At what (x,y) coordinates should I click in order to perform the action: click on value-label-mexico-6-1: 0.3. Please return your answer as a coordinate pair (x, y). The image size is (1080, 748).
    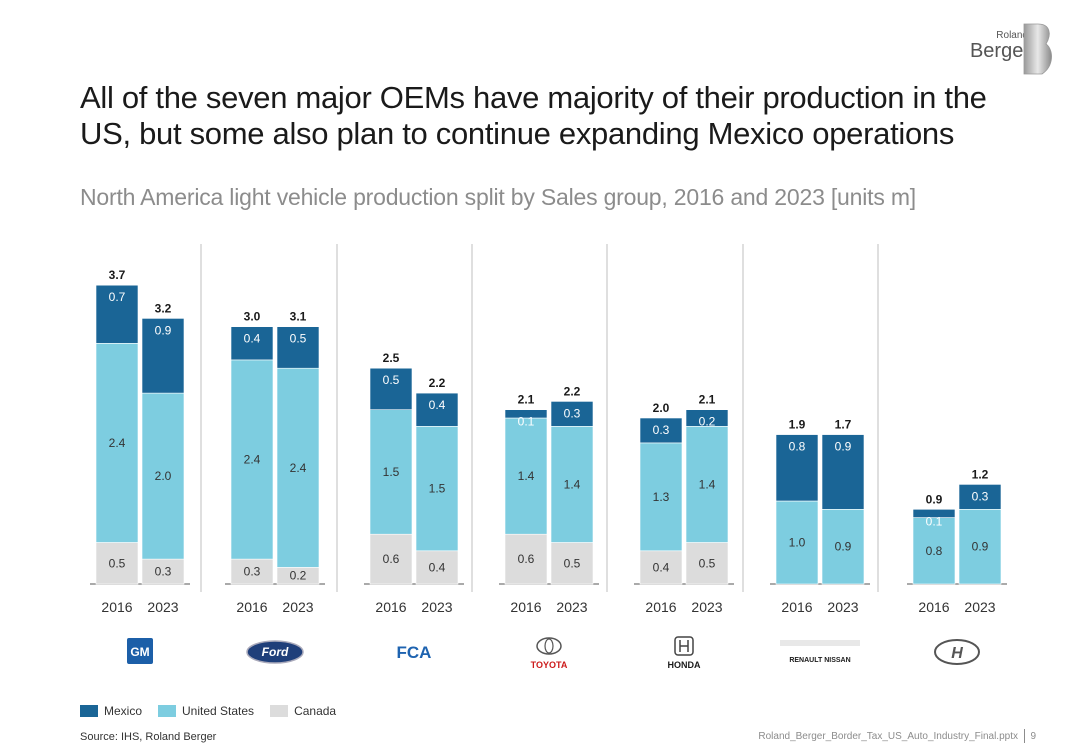
    Looking at the image, I should click on (980, 496).